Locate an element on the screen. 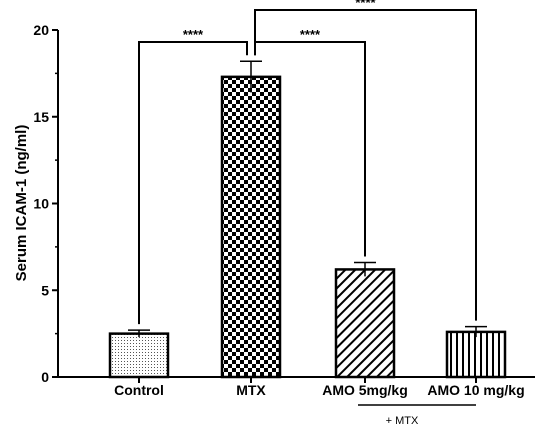 The width and height of the screenshot is (557, 432). significance-bracket is located at coordinates (193, 183).